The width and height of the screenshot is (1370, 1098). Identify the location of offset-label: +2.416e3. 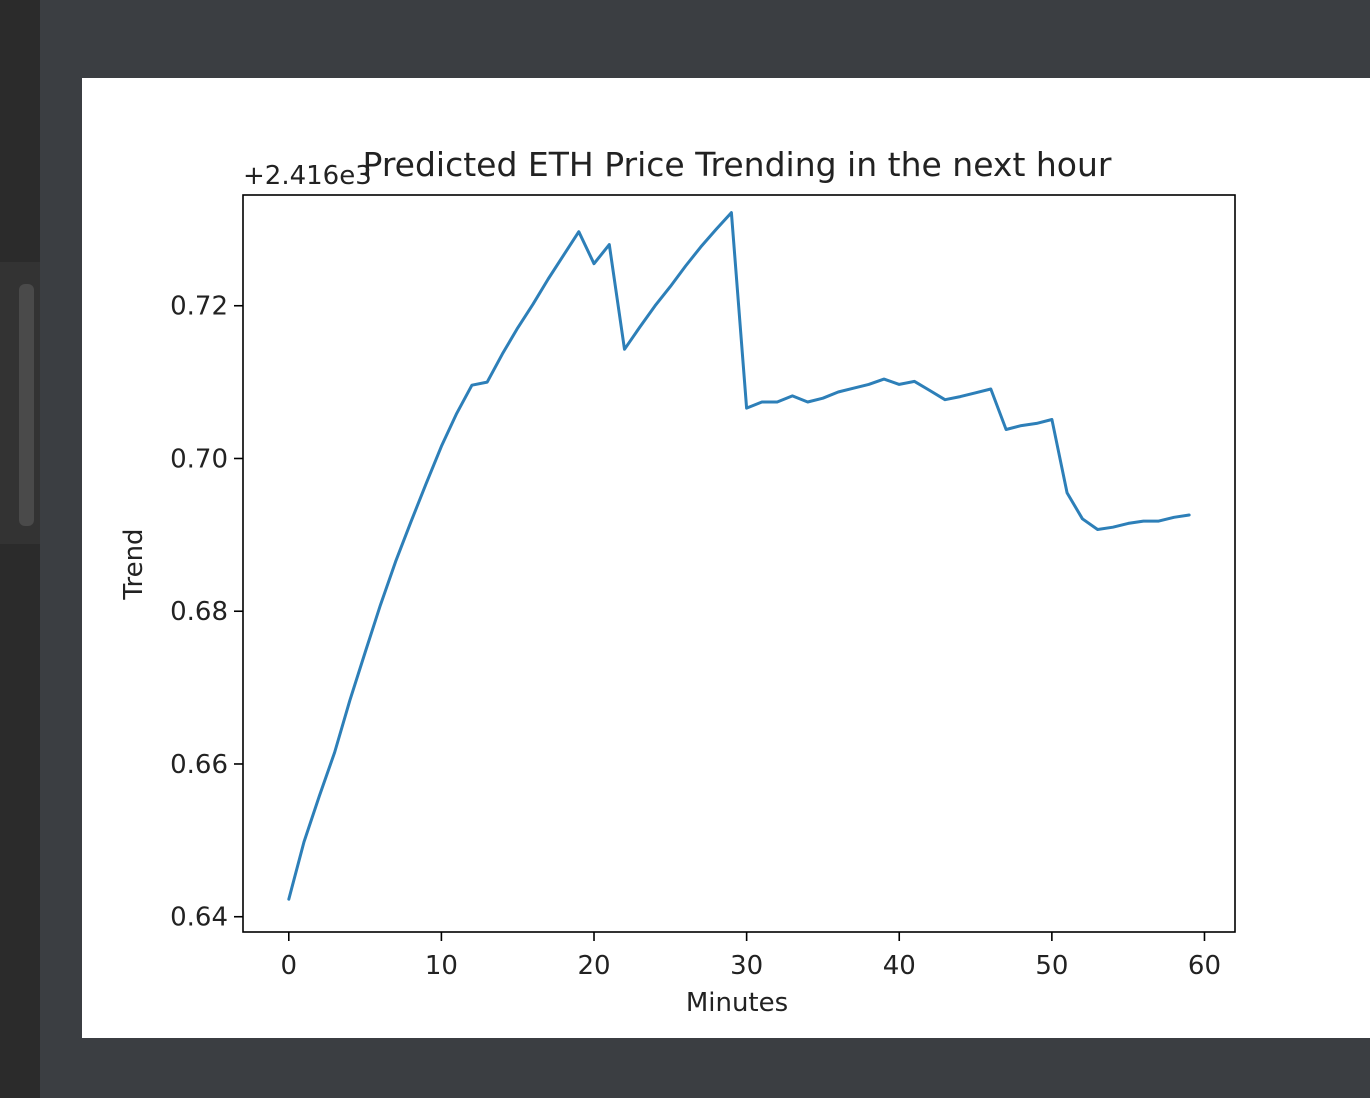
(307, 176).